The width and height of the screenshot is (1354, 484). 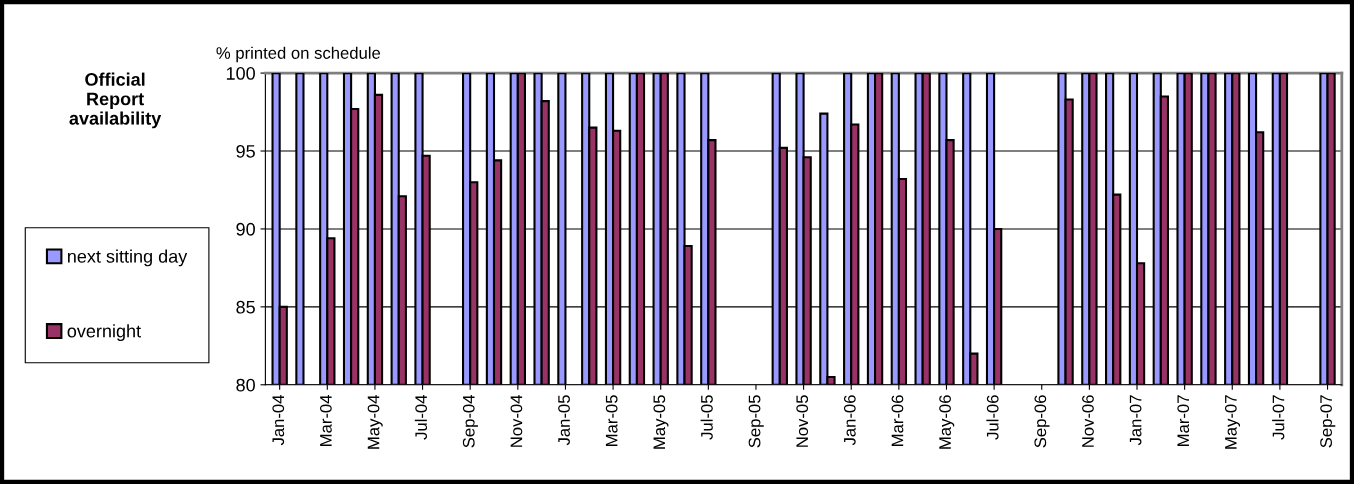 I want to click on legend-label: next sitting day, so click(x=128, y=258).